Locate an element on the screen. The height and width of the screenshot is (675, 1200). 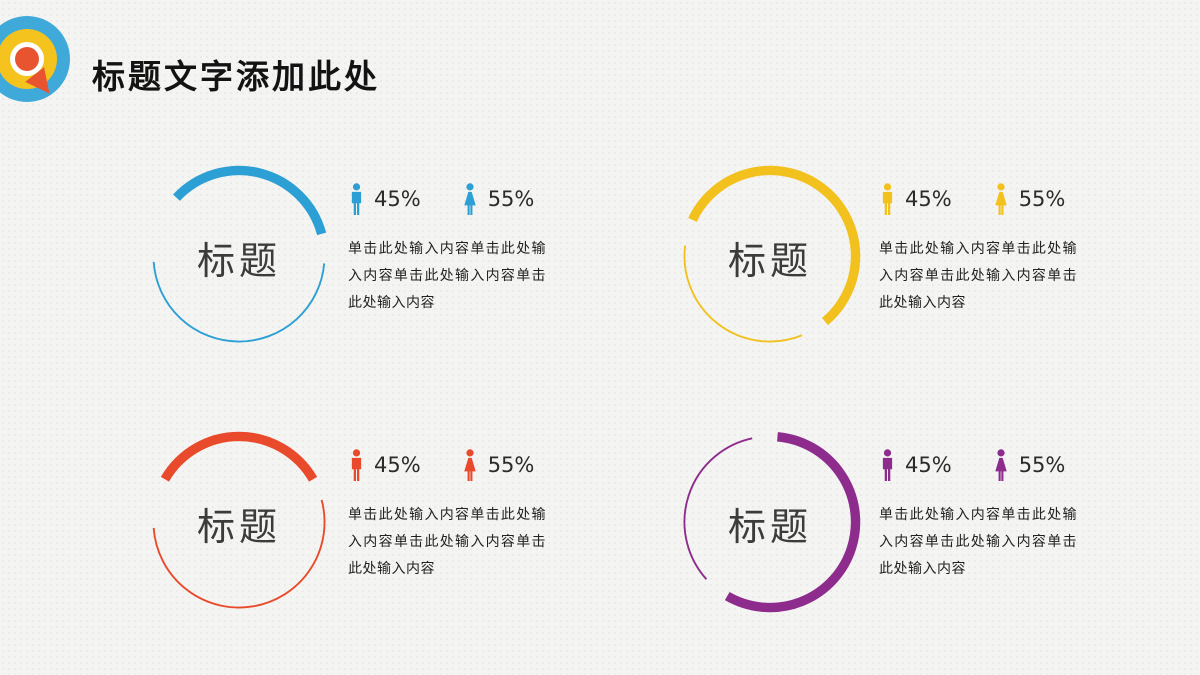
page-title: 标题文字添加此处 is located at coordinates (236, 77).